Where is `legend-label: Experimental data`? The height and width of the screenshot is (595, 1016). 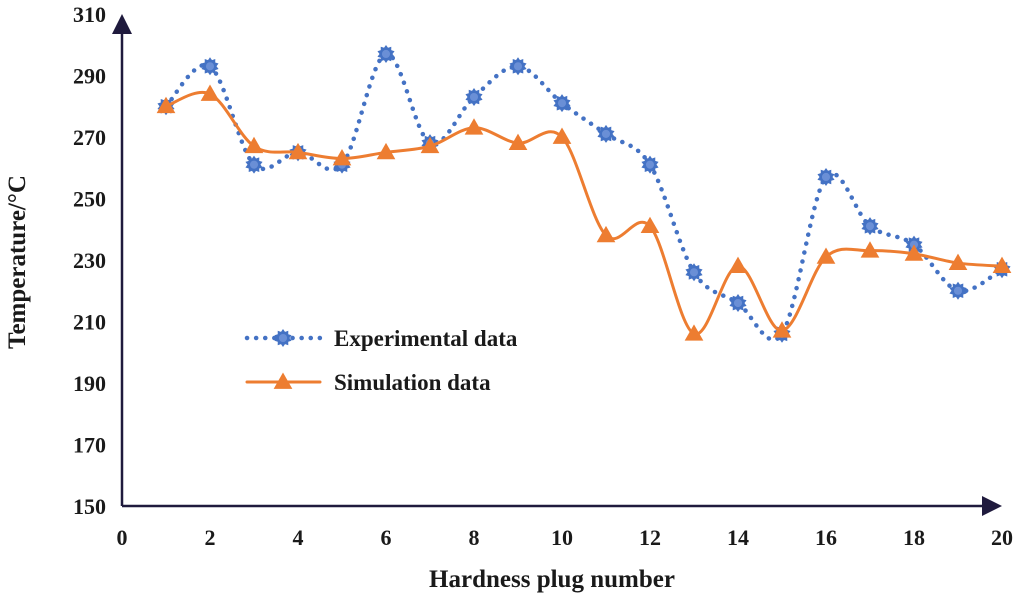 legend-label: Experimental data is located at coordinates (426, 338).